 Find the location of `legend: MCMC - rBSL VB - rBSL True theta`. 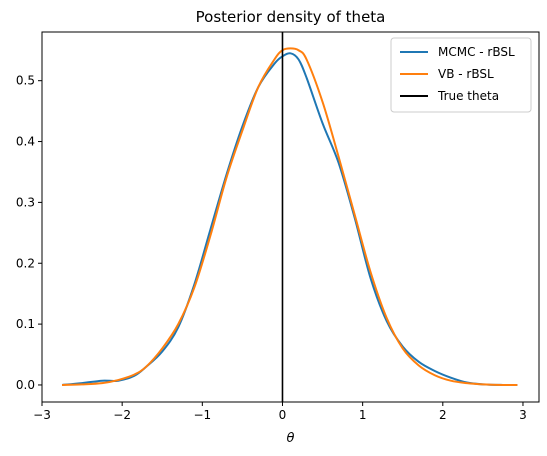

legend: MCMC - rBSL VB - rBSL True theta is located at coordinates (461, 75).